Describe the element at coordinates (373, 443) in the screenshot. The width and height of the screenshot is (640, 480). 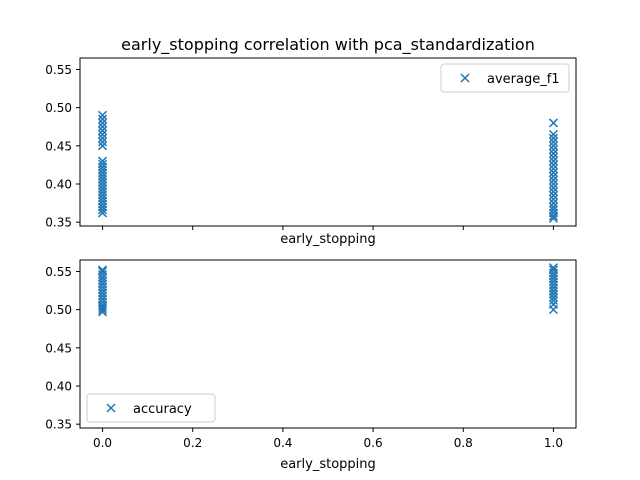
I see `x-tick-label: 0.6` at that location.